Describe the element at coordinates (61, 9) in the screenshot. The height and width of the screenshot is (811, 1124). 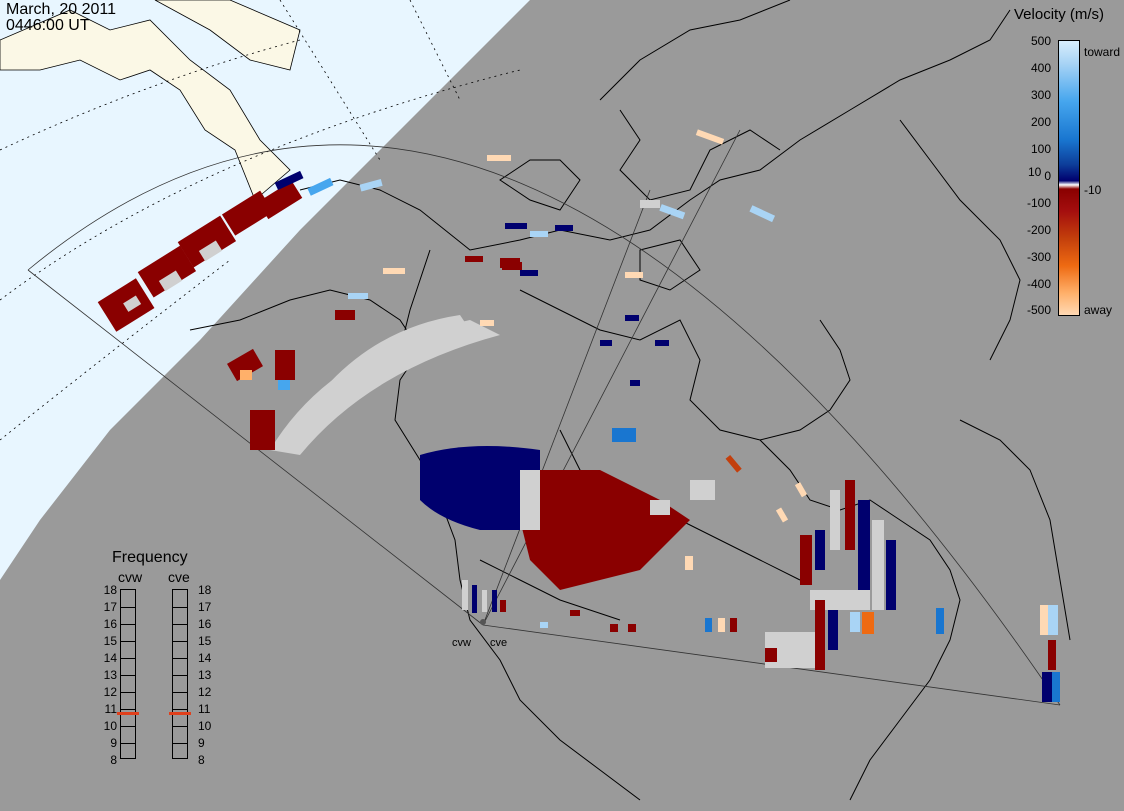
I see `date-label: March, 20 2011` at that location.